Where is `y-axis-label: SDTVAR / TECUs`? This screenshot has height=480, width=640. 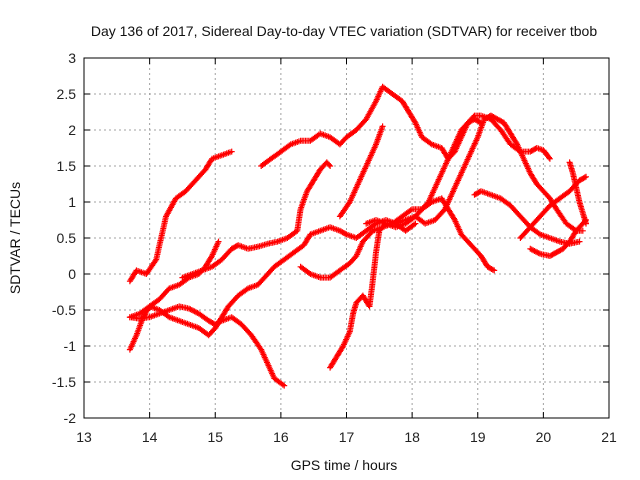 y-axis-label: SDTVAR / TECUs is located at coordinates (15, 238).